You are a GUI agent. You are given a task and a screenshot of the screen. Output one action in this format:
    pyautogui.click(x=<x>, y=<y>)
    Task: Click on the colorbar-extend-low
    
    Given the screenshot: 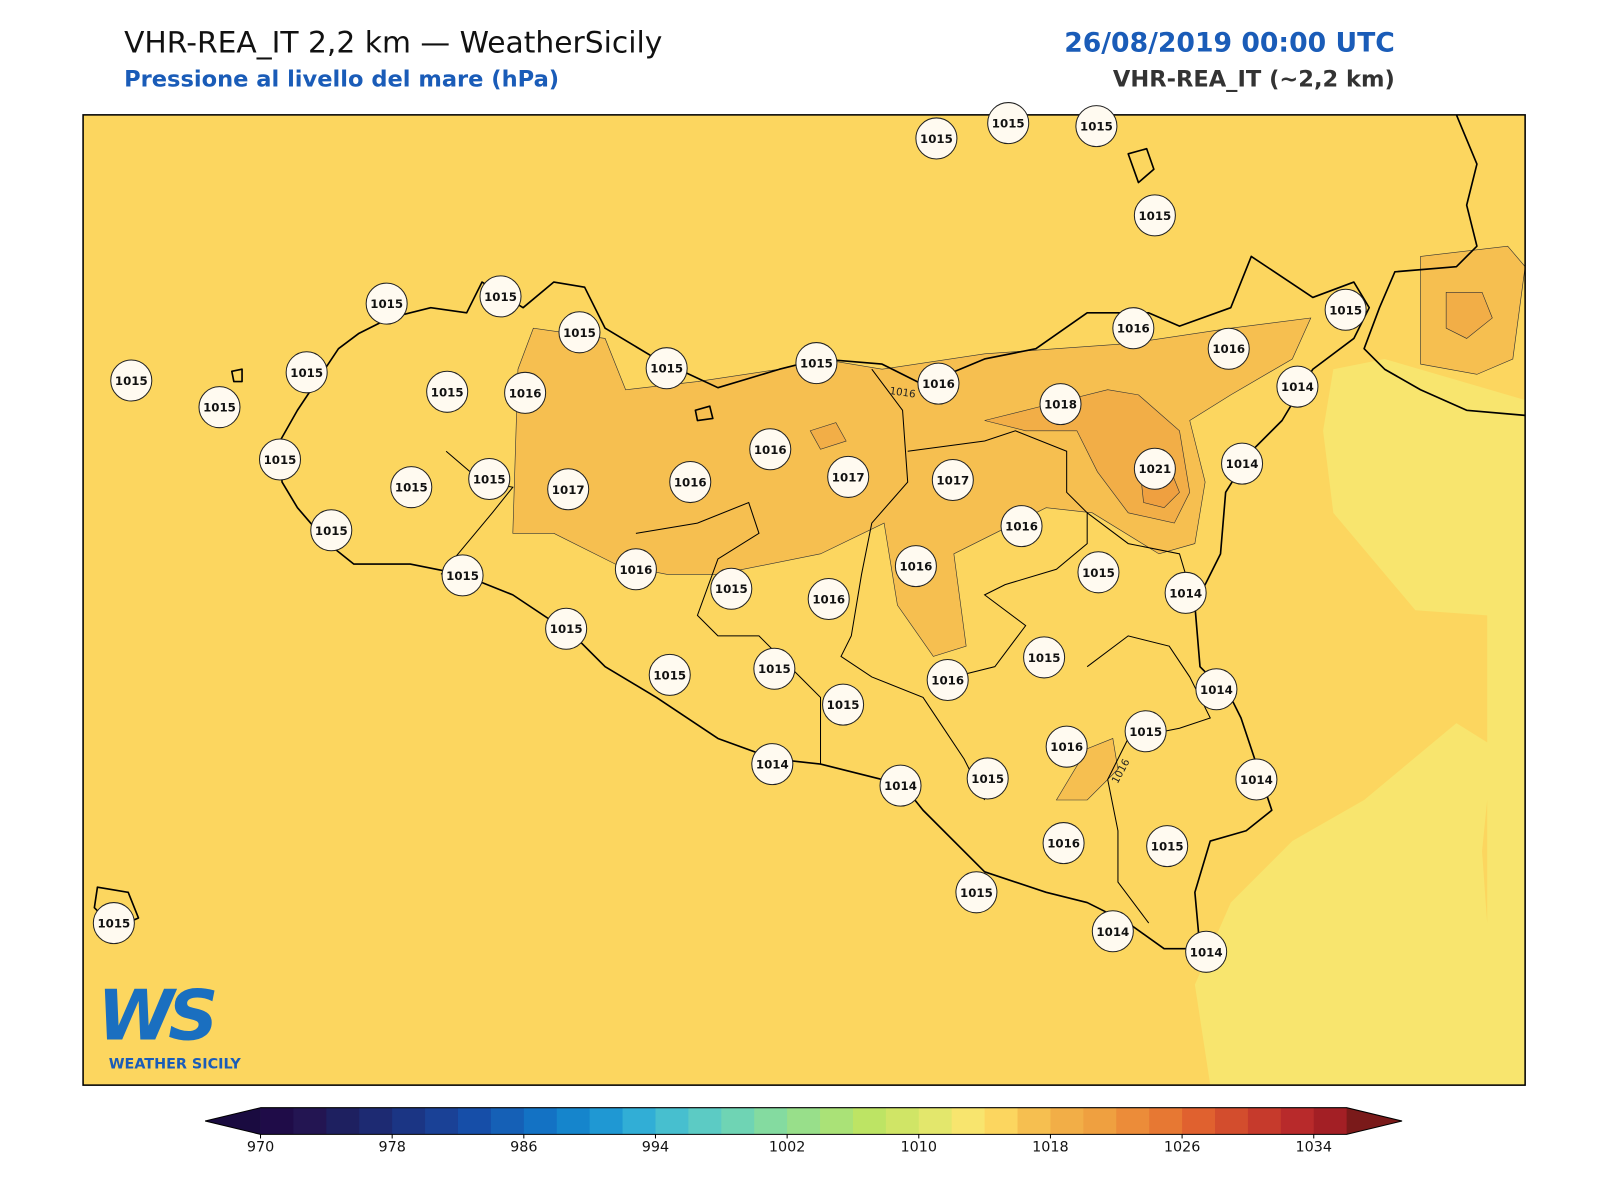 What is the action you would take?
    pyautogui.click(x=233, y=1121)
    